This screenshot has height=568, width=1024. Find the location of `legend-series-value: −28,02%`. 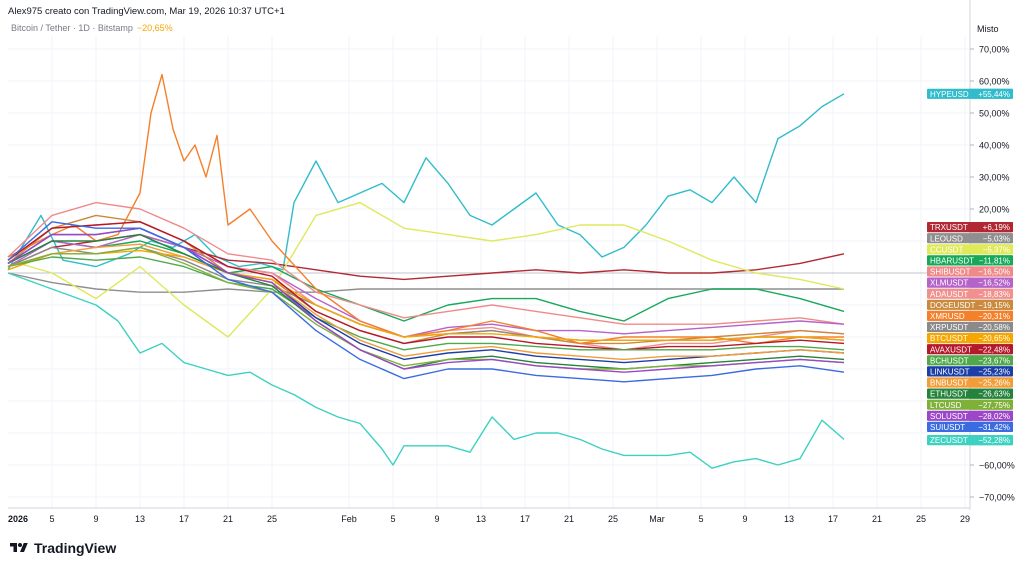

legend-series-value: −28,02% is located at coordinates (994, 416).